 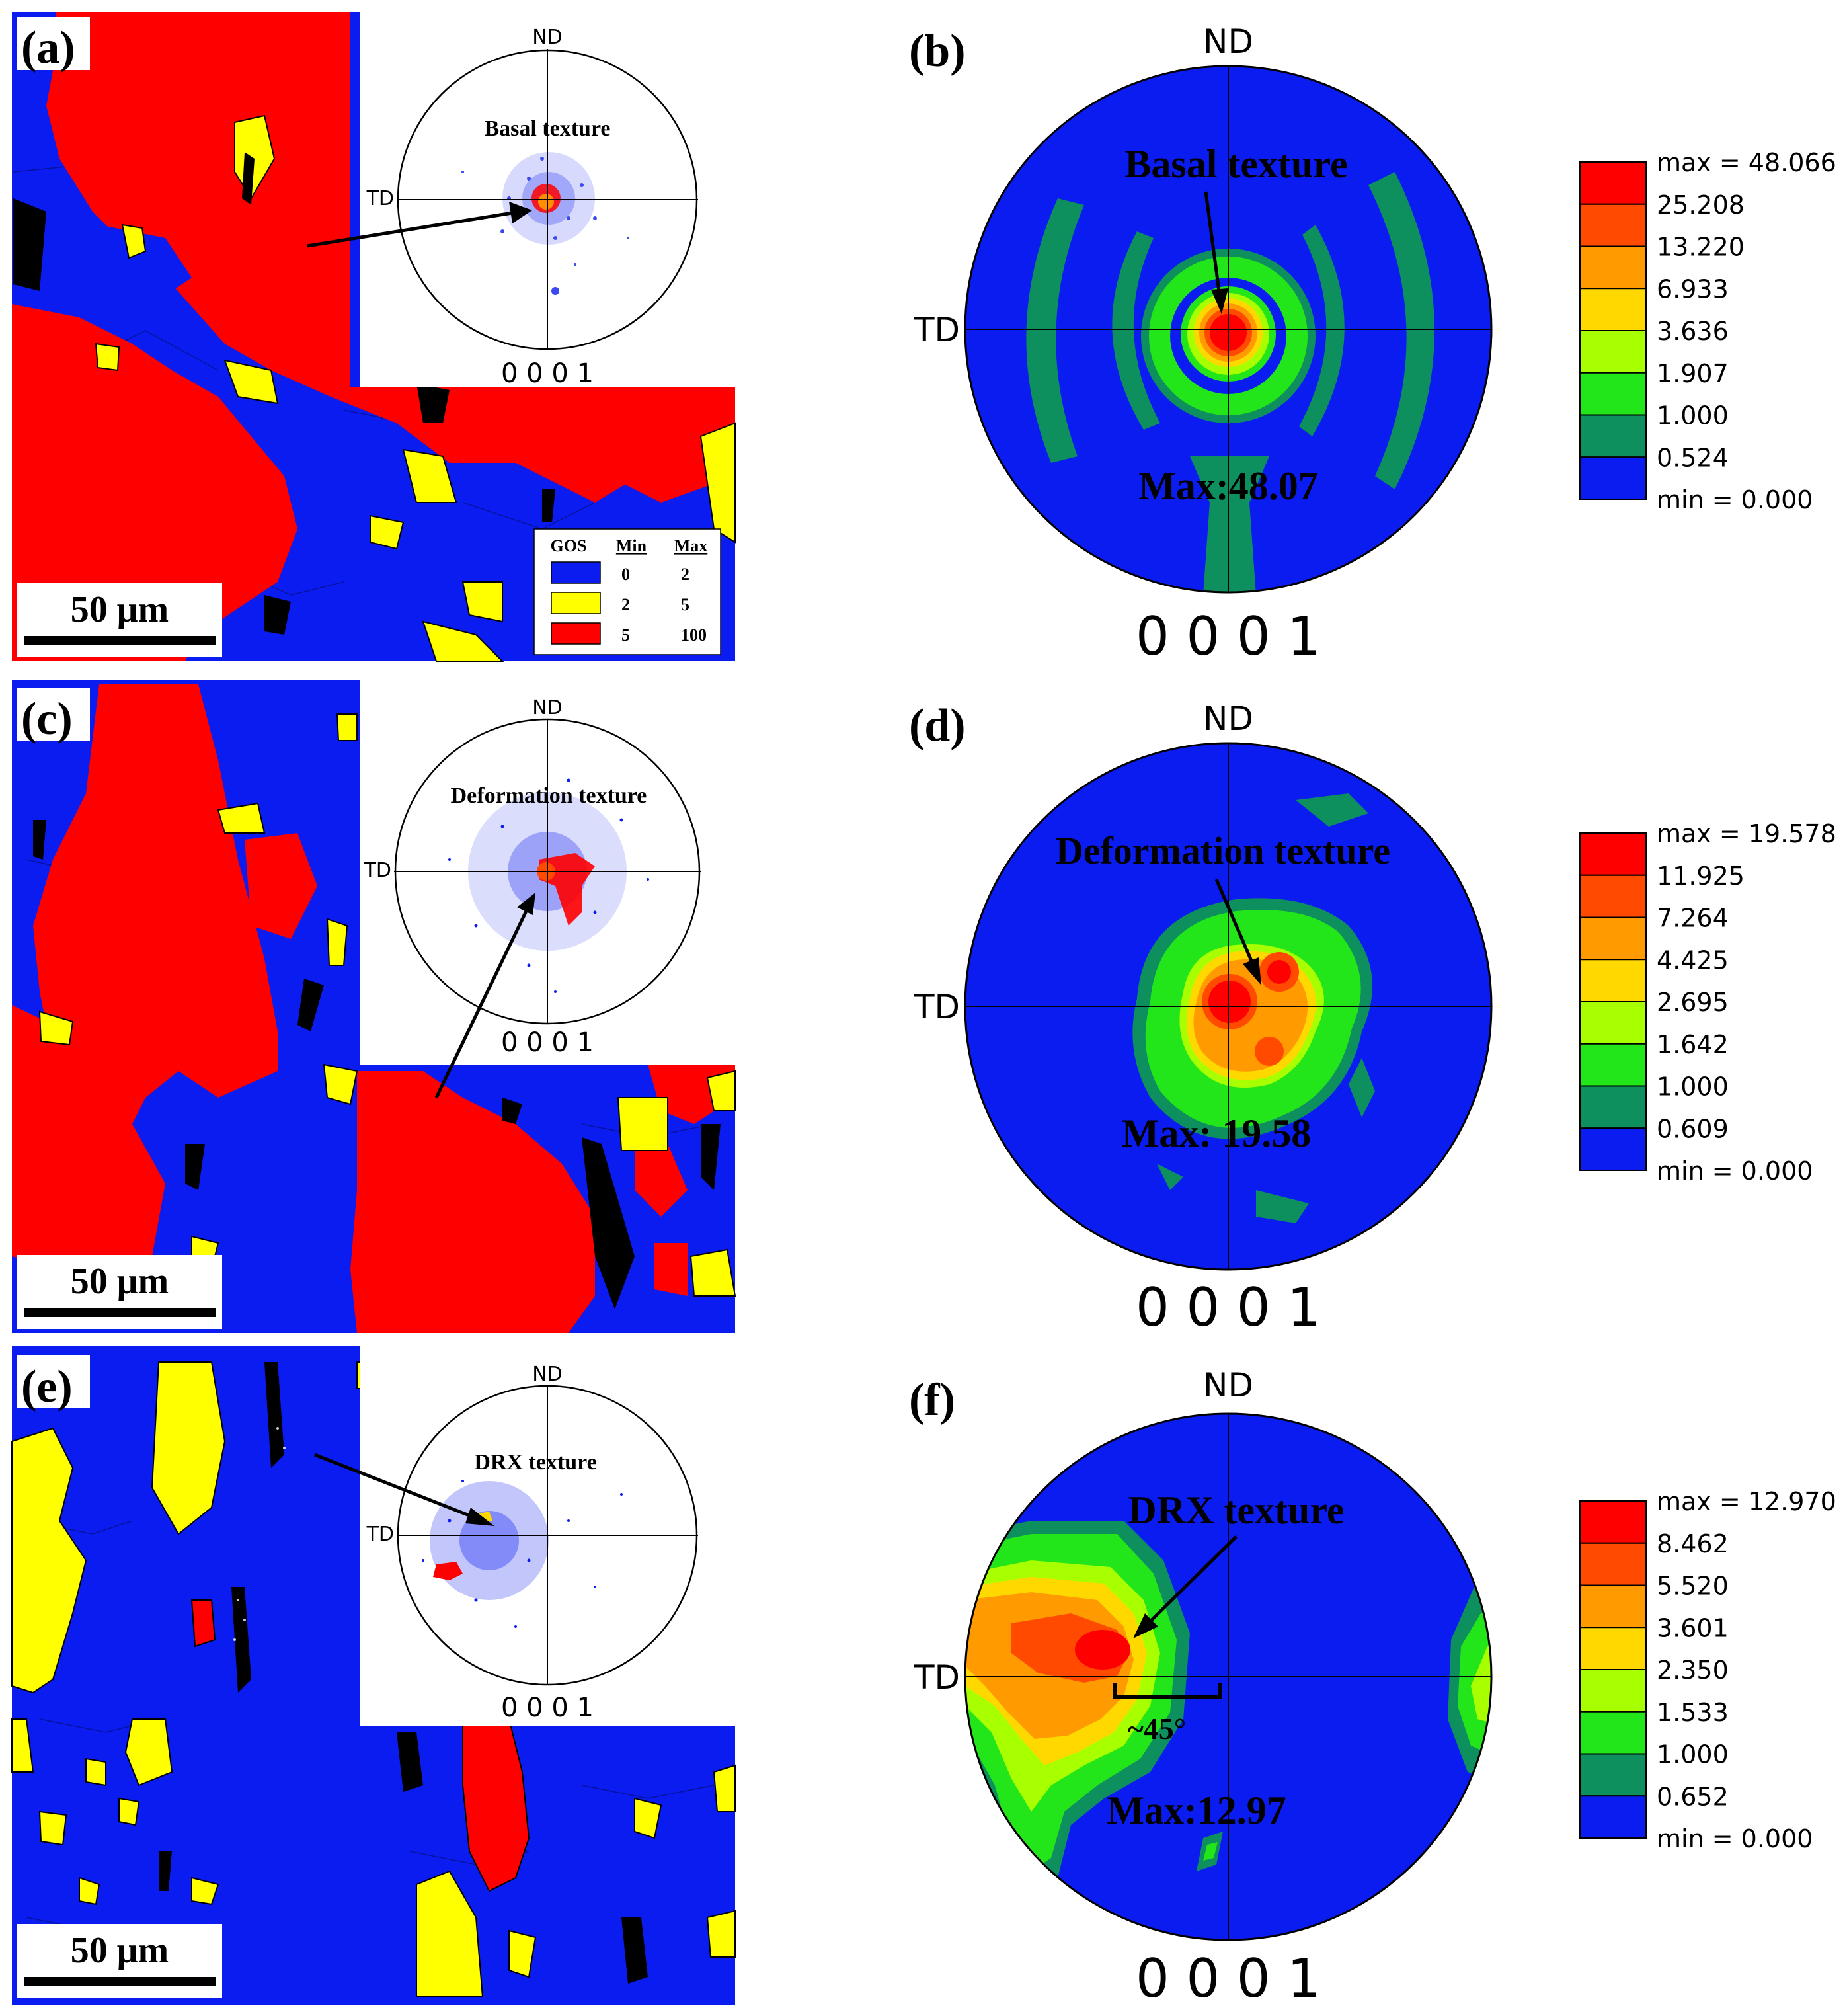 I want to click on scalebar-label-c: 50 μm, so click(x=120, y=1281).